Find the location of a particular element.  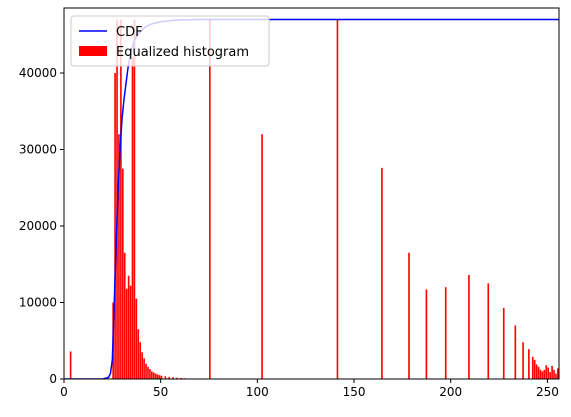

y-tick-label: 40000 is located at coordinates (38, 73).